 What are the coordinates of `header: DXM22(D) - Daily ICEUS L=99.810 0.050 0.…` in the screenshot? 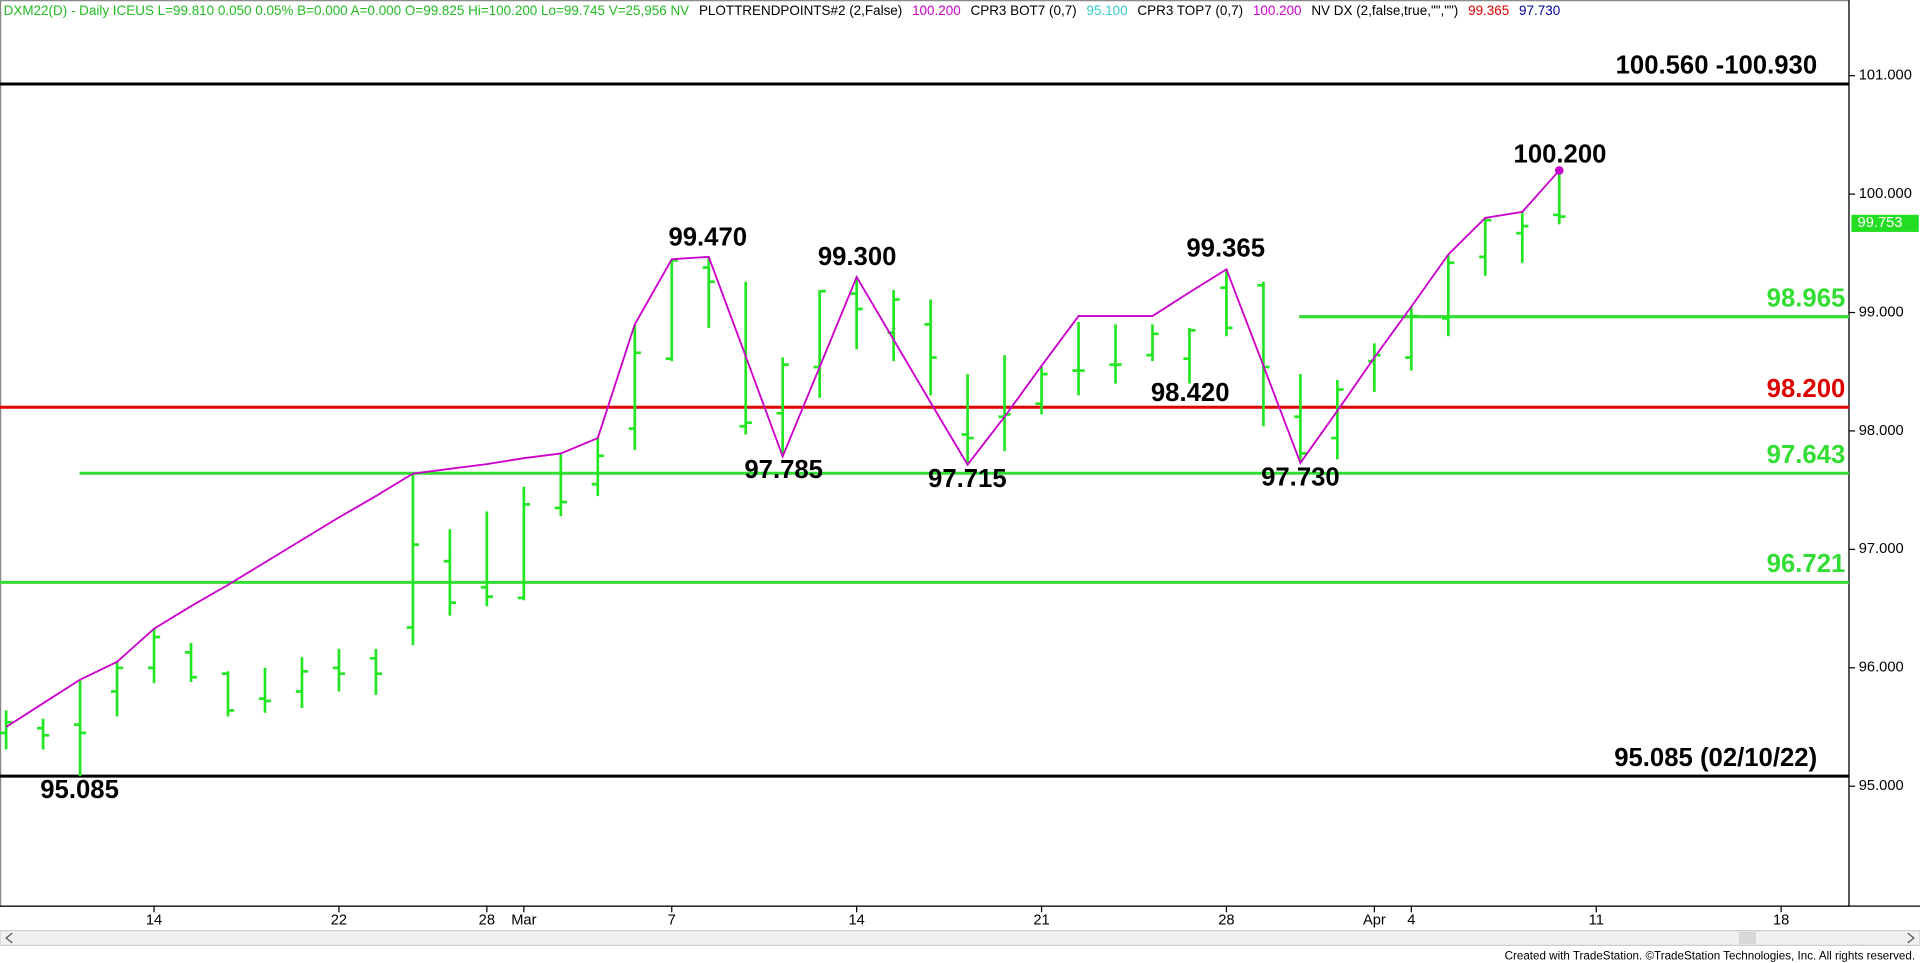 It's located at (782, 10).